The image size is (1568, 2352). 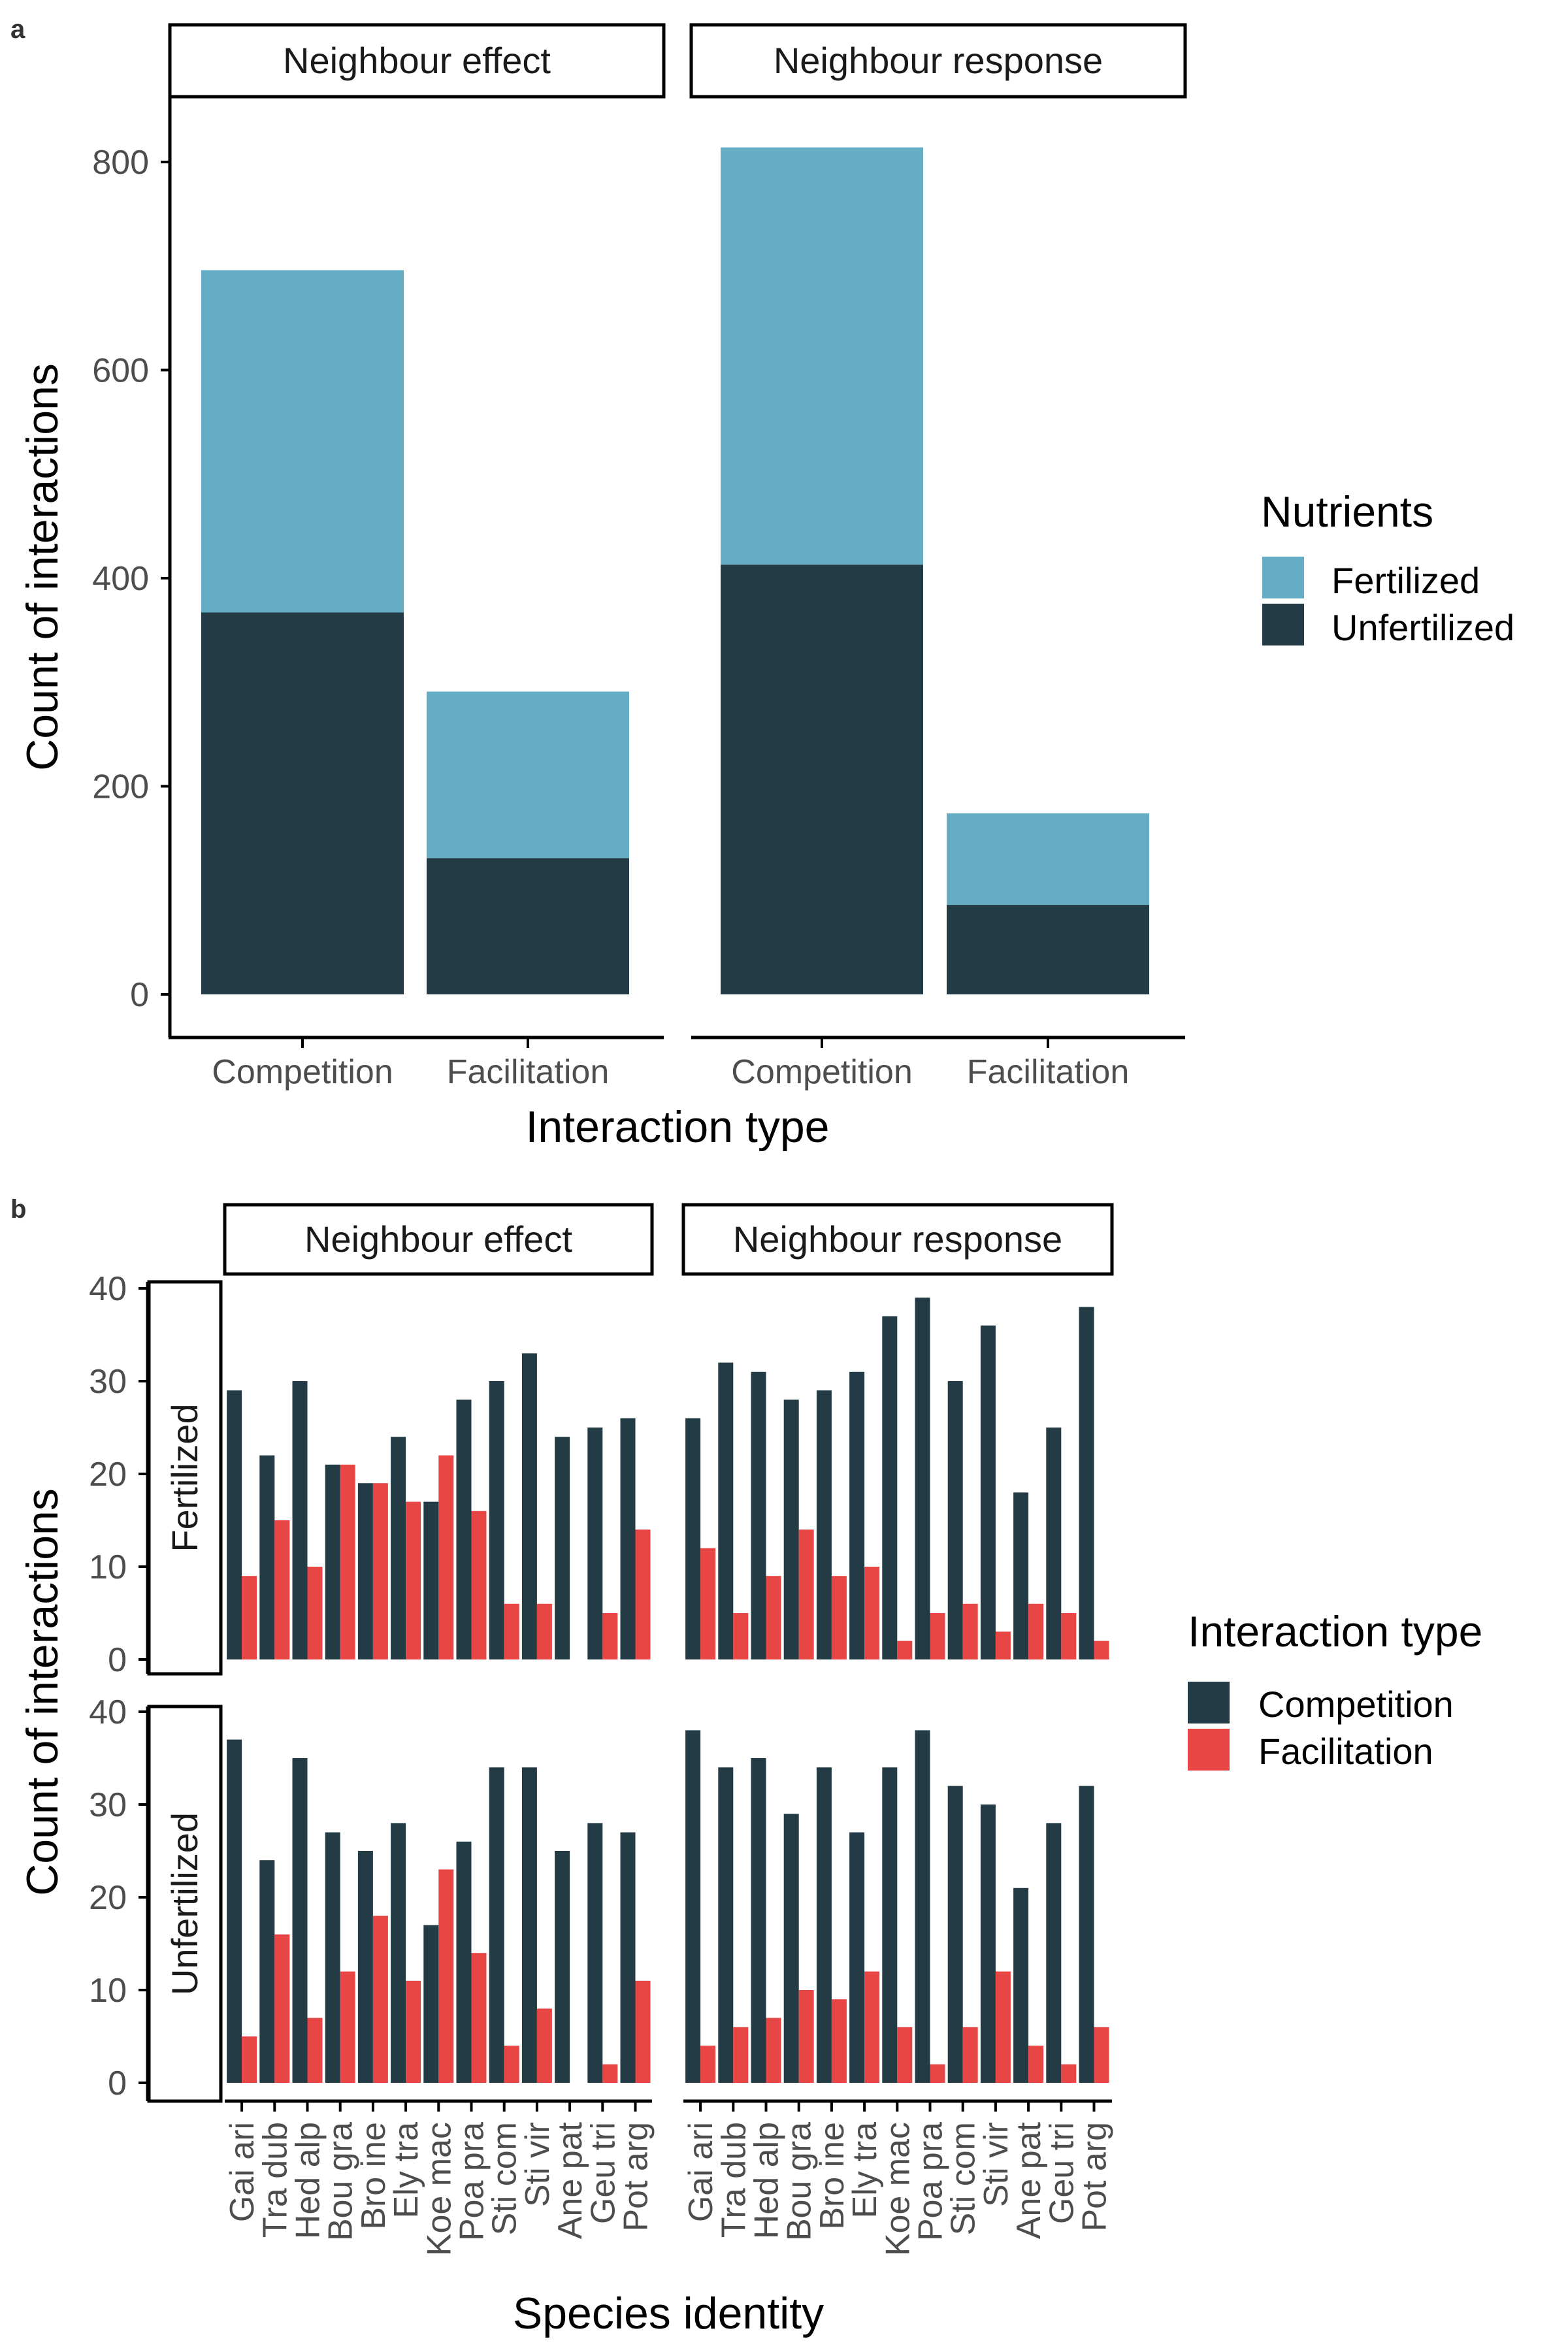 What do you see at coordinates (341, 2181) in the screenshot?
I see `panel-b-x-tick-label: Bou gra` at bounding box center [341, 2181].